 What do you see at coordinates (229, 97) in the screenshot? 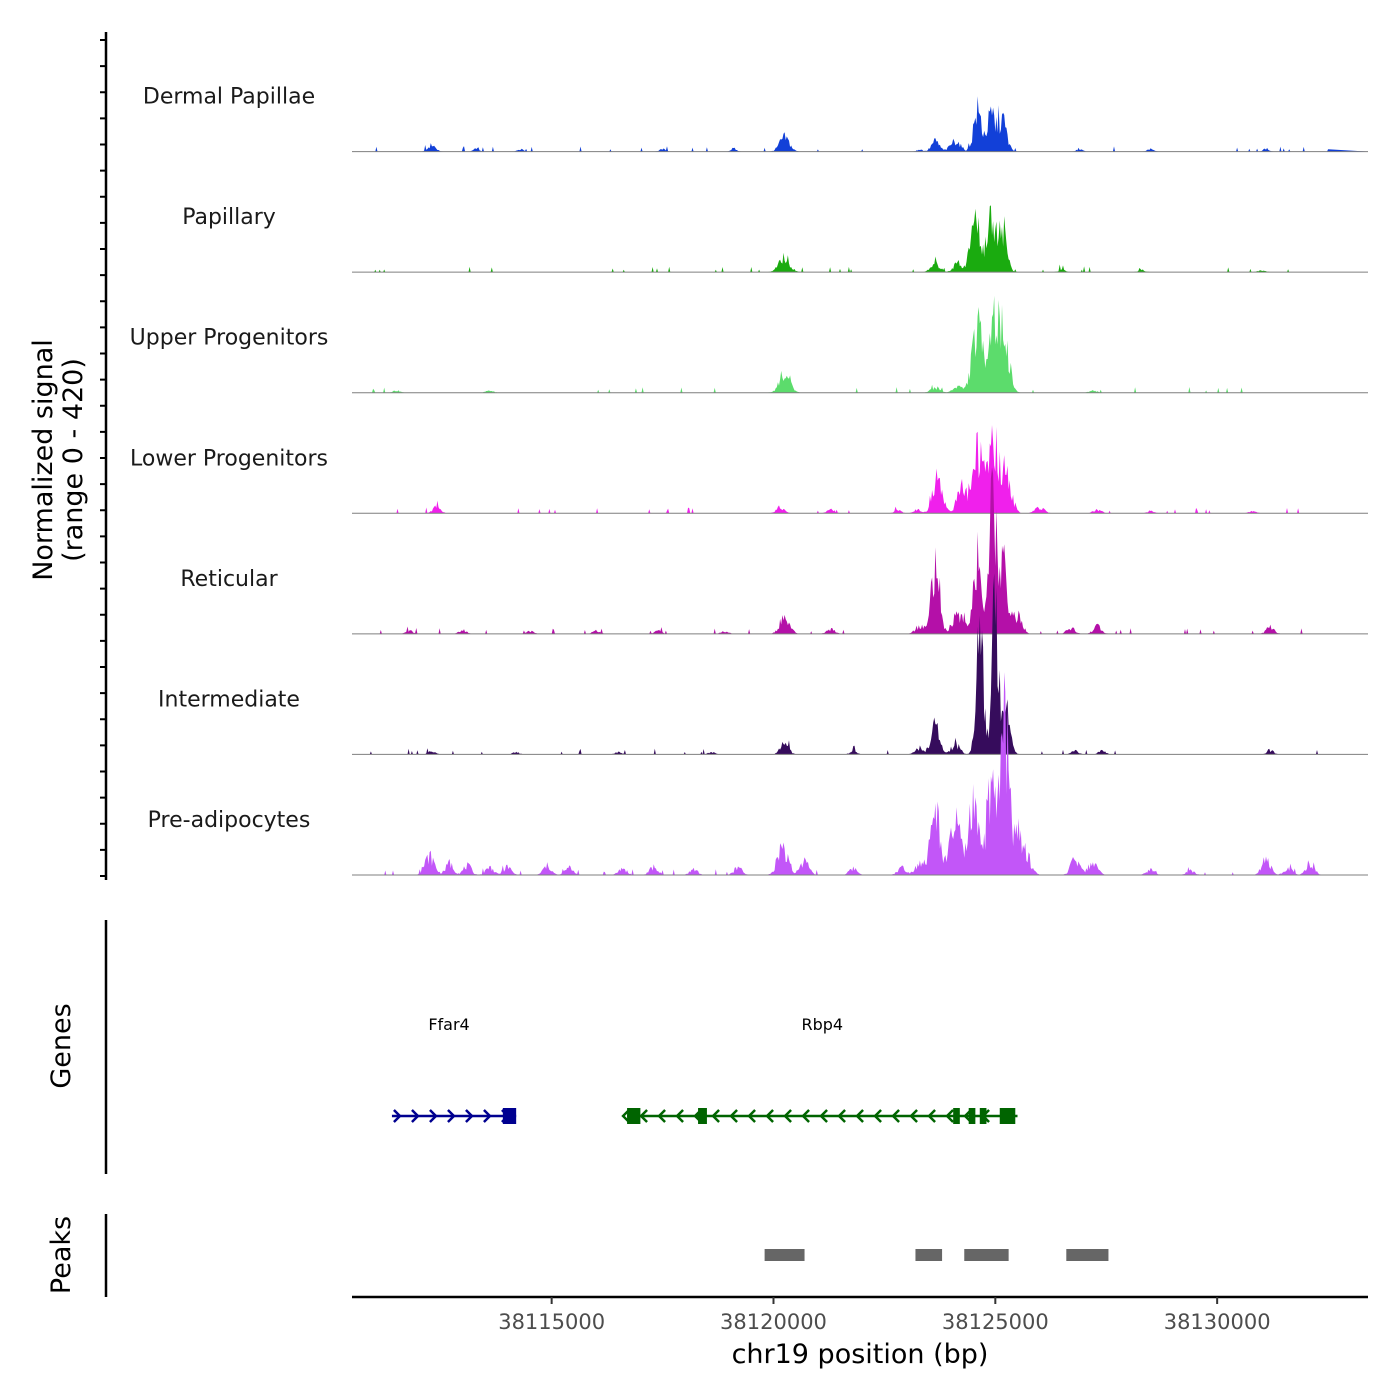
I see `track-label: Dermal Papillae` at bounding box center [229, 97].